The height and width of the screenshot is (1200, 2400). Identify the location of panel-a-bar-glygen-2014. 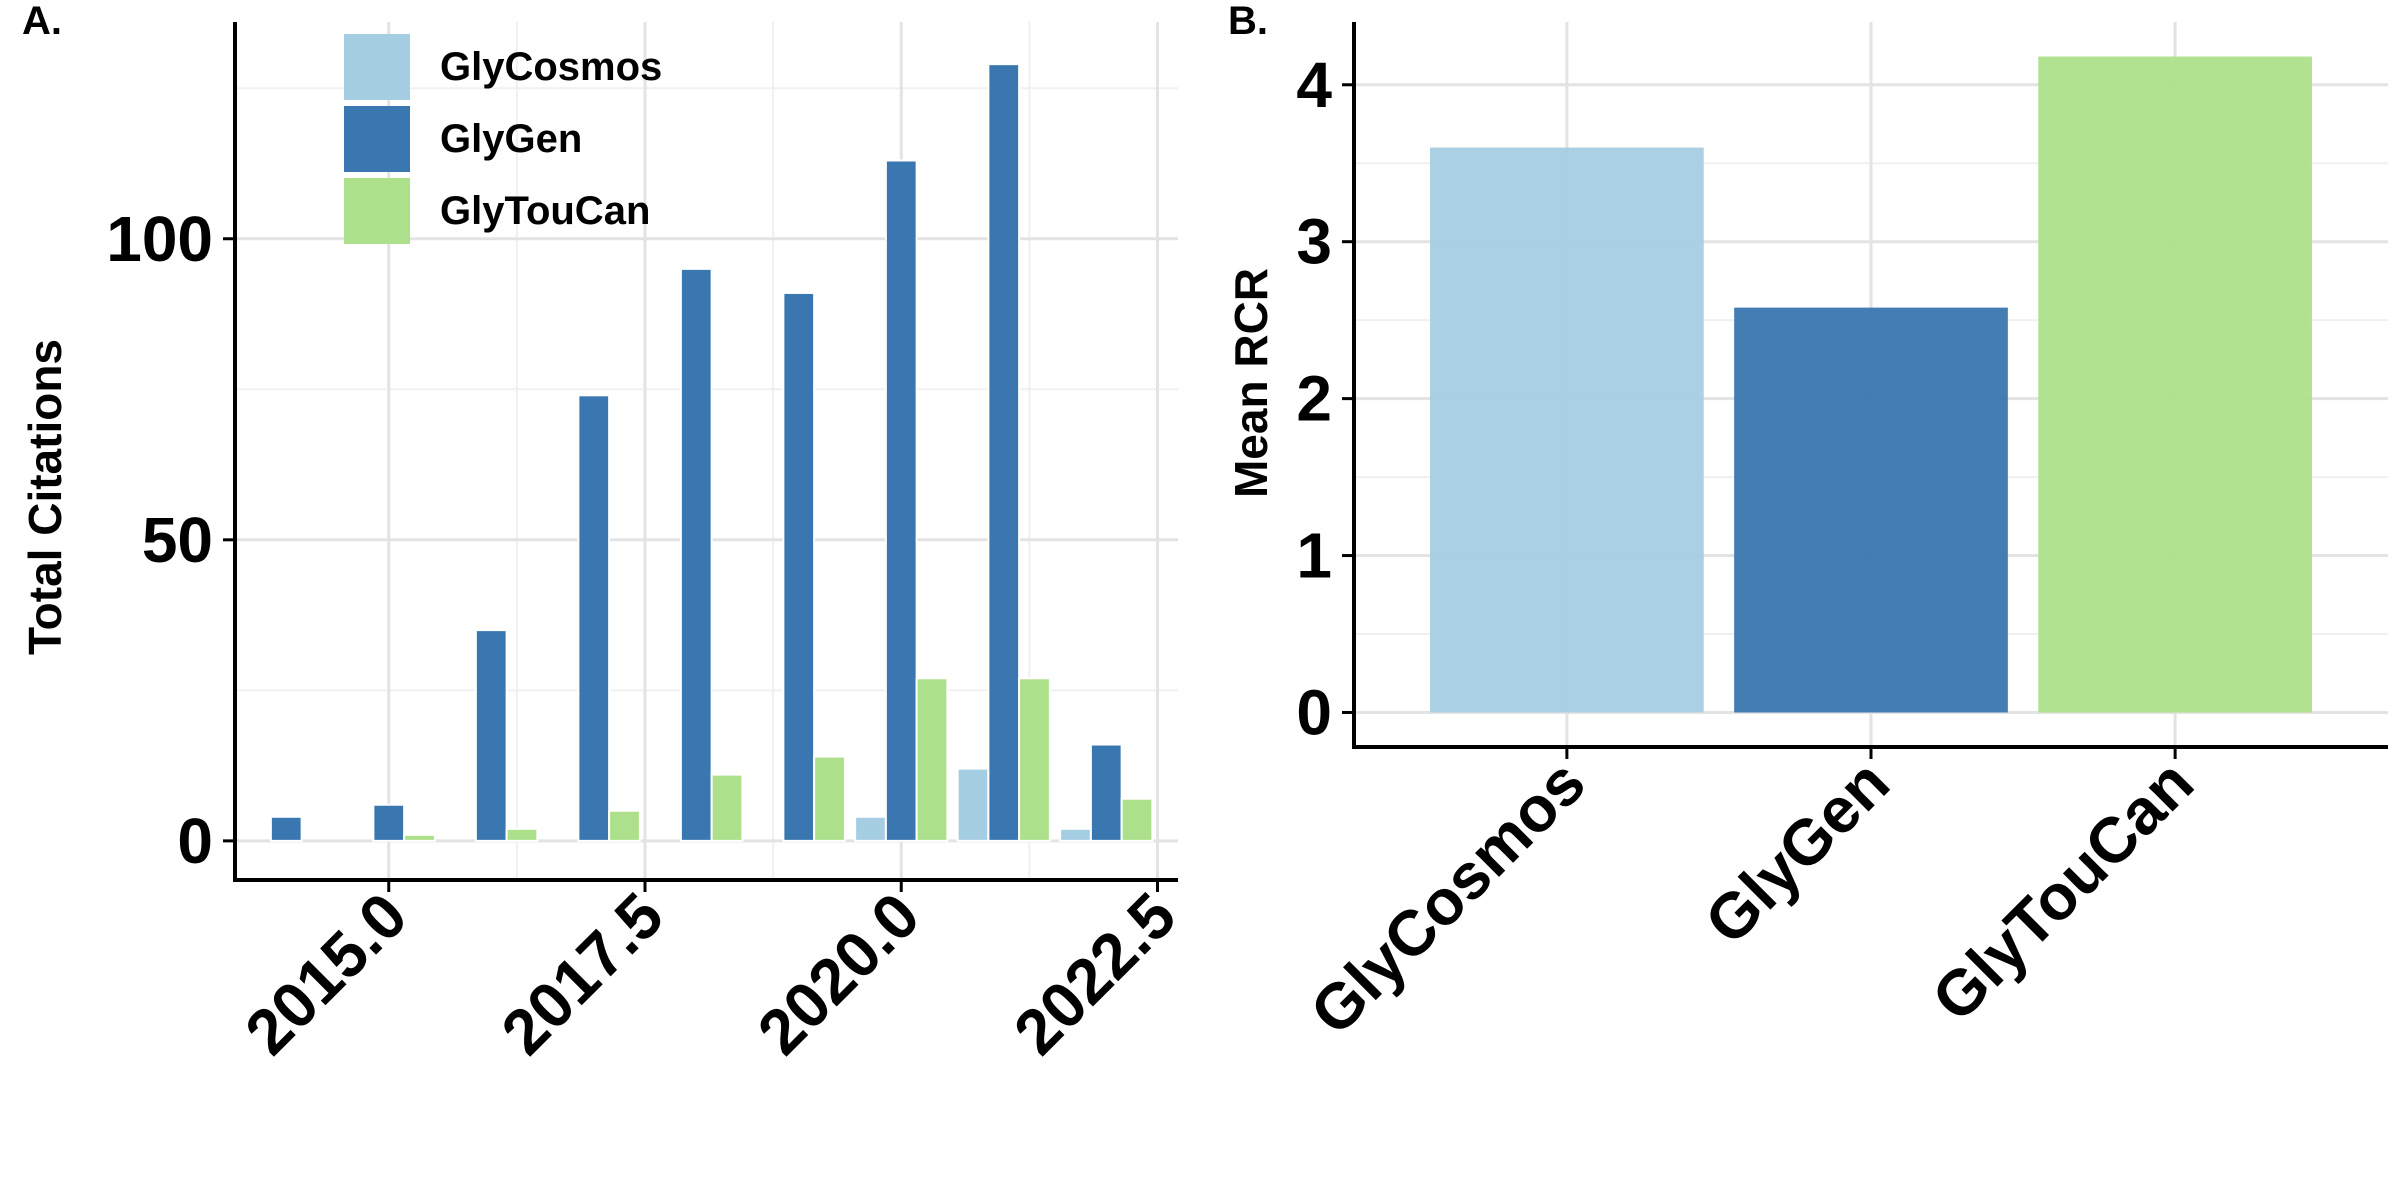
(286, 828).